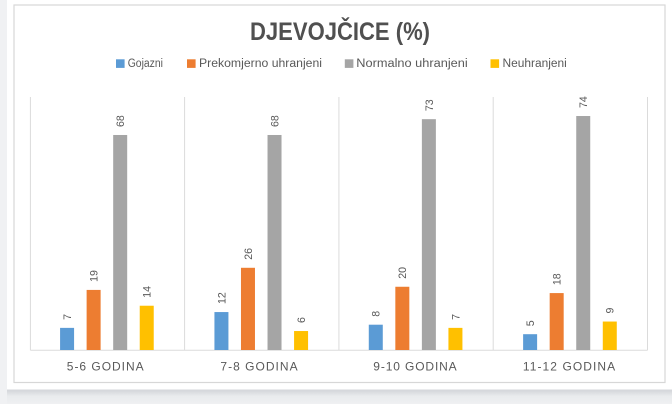 Image resolution: width=672 pixels, height=409 pixels. What do you see at coordinates (145, 64) in the screenshot?
I see `svg-text: Gojazni` at bounding box center [145, 64].